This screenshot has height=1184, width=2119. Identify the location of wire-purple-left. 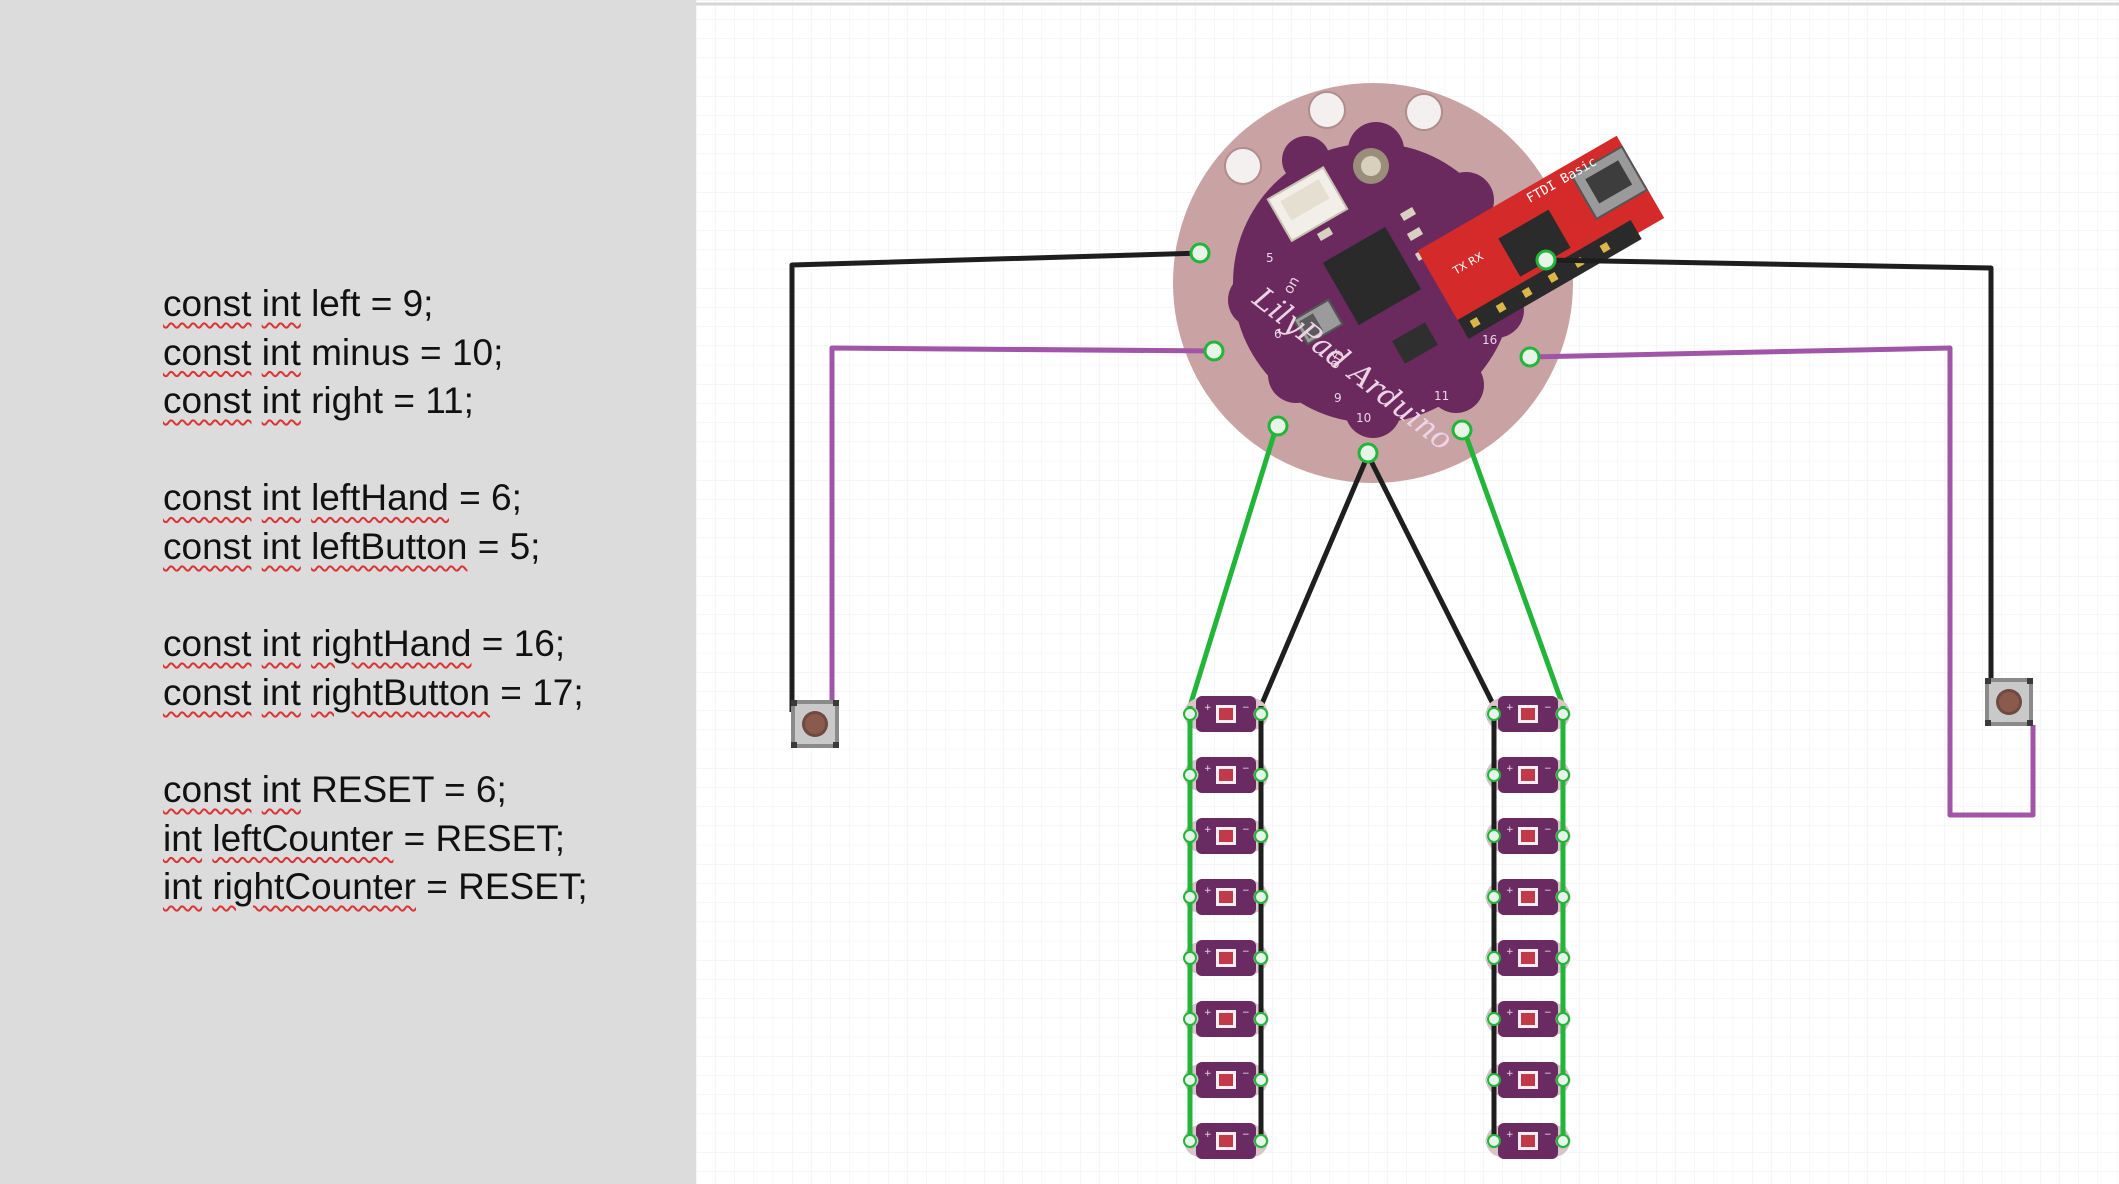
(1023, 528).